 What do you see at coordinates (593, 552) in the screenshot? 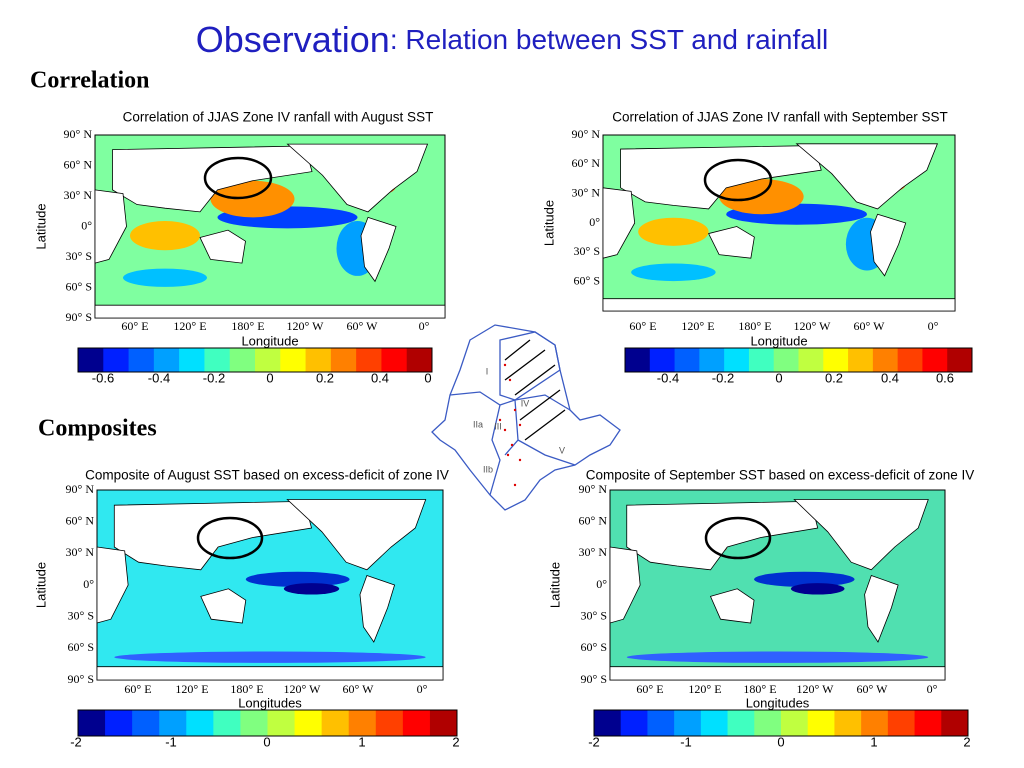
I see `lat-tick-label: 30° N` at bounding box center [593, 552].